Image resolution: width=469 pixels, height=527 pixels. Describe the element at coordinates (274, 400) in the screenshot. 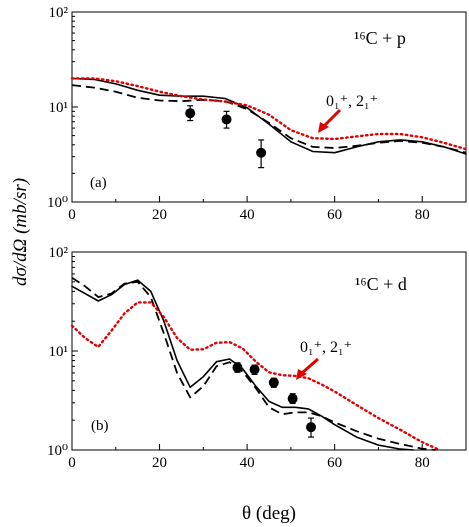

I see `points-b` at that location.